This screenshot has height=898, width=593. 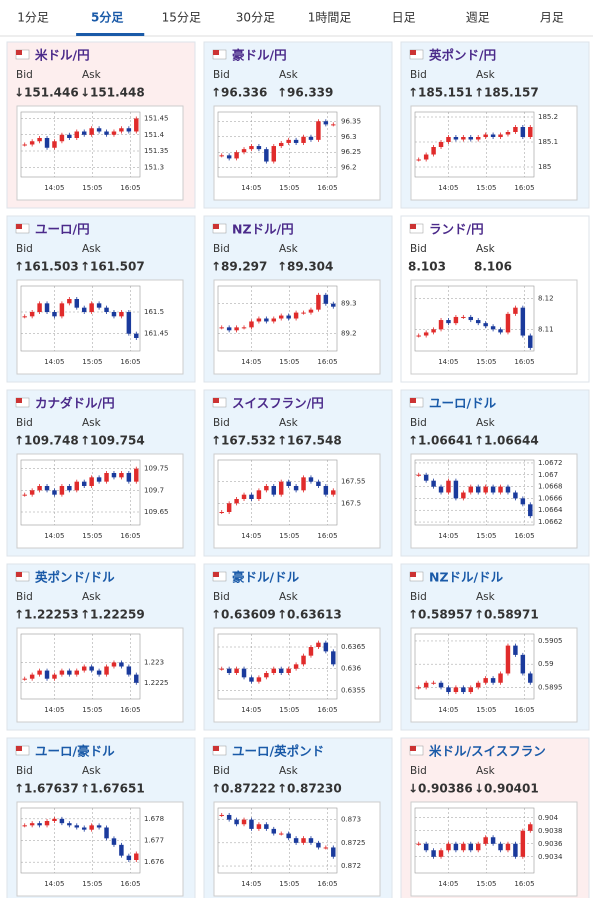 What do you see at coordinates (221, 597) in the screenshot?
I see `bid-label: Bid` at bounding box center [221, 597].